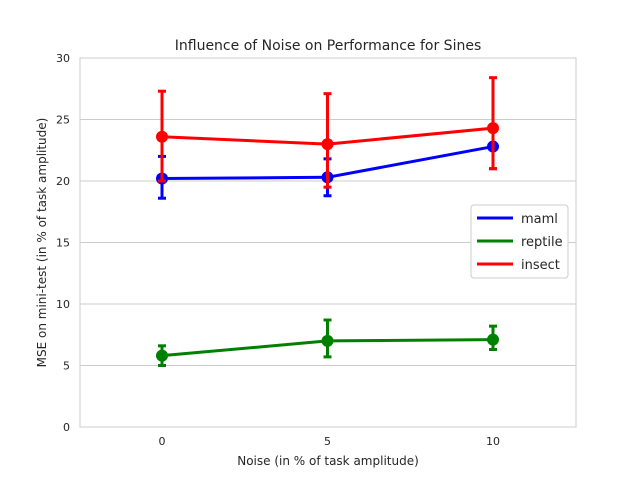 This screenshot has width=640, height=480. I want to click on legend-label: reptile, so click(542, 242).